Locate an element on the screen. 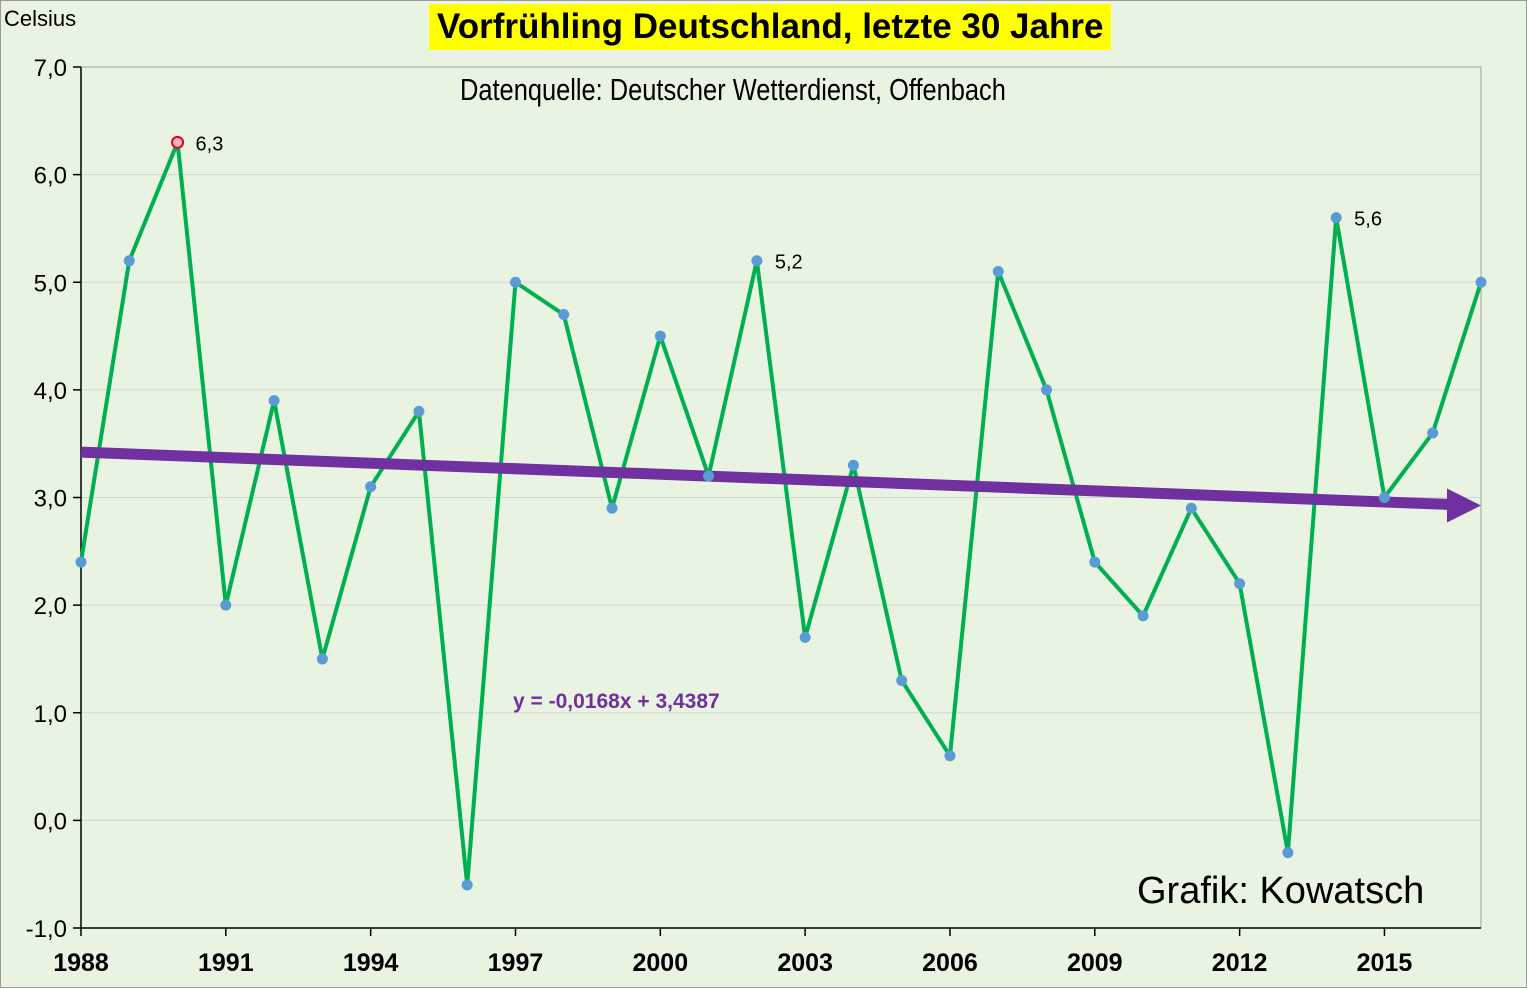 The width and height of the screenshot is (1527, 988). y-axis-label: Celsius is located at coordinates (40, 18).